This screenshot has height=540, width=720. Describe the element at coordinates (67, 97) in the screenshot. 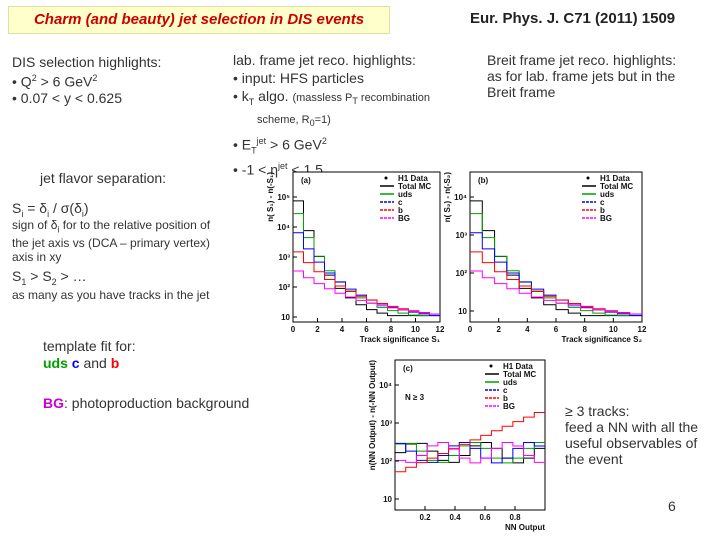

I see `y-cut: • 0.07 < y < 0.625` at that location.